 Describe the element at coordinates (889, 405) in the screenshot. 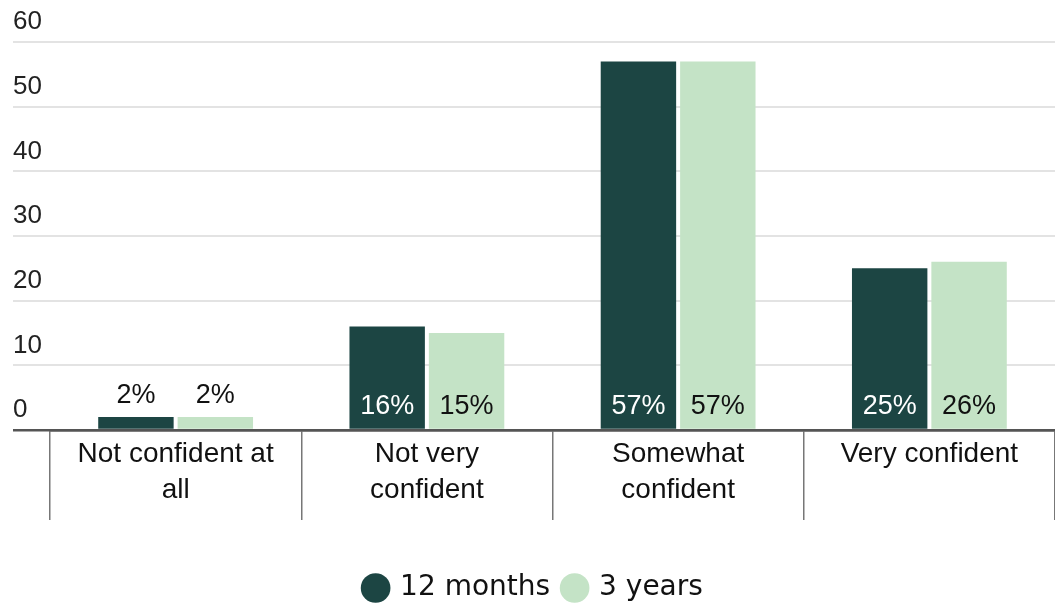

I see `data-label: 25%` at that location.